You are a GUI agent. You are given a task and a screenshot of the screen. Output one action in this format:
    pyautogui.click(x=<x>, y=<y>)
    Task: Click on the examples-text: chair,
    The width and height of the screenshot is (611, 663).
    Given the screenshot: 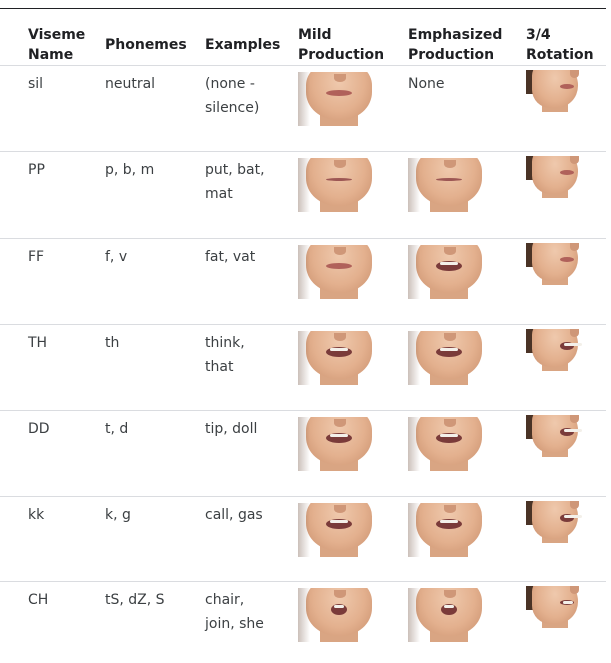 What is the action you would take?
    pyautogui.click(x=225, y=600)
    